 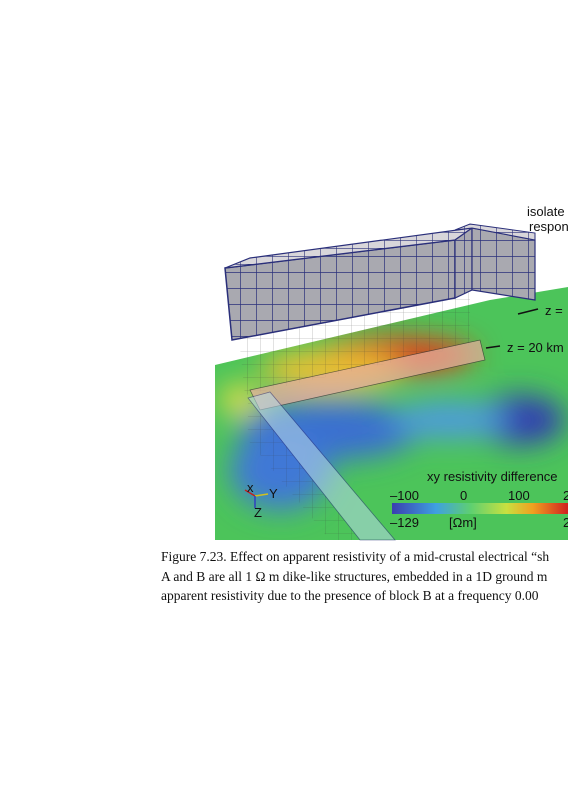 What do you see at coordinates (258, 512) in the screenshot?
I see `axis-label: Z` at bounding box center [258, 512].